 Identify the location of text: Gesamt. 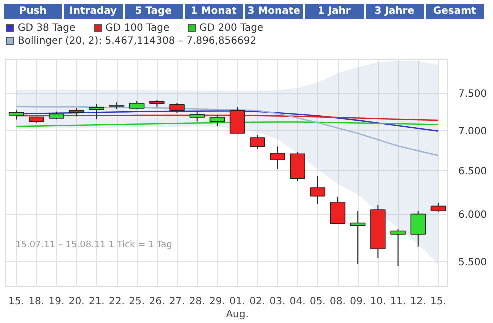
(455, 11).